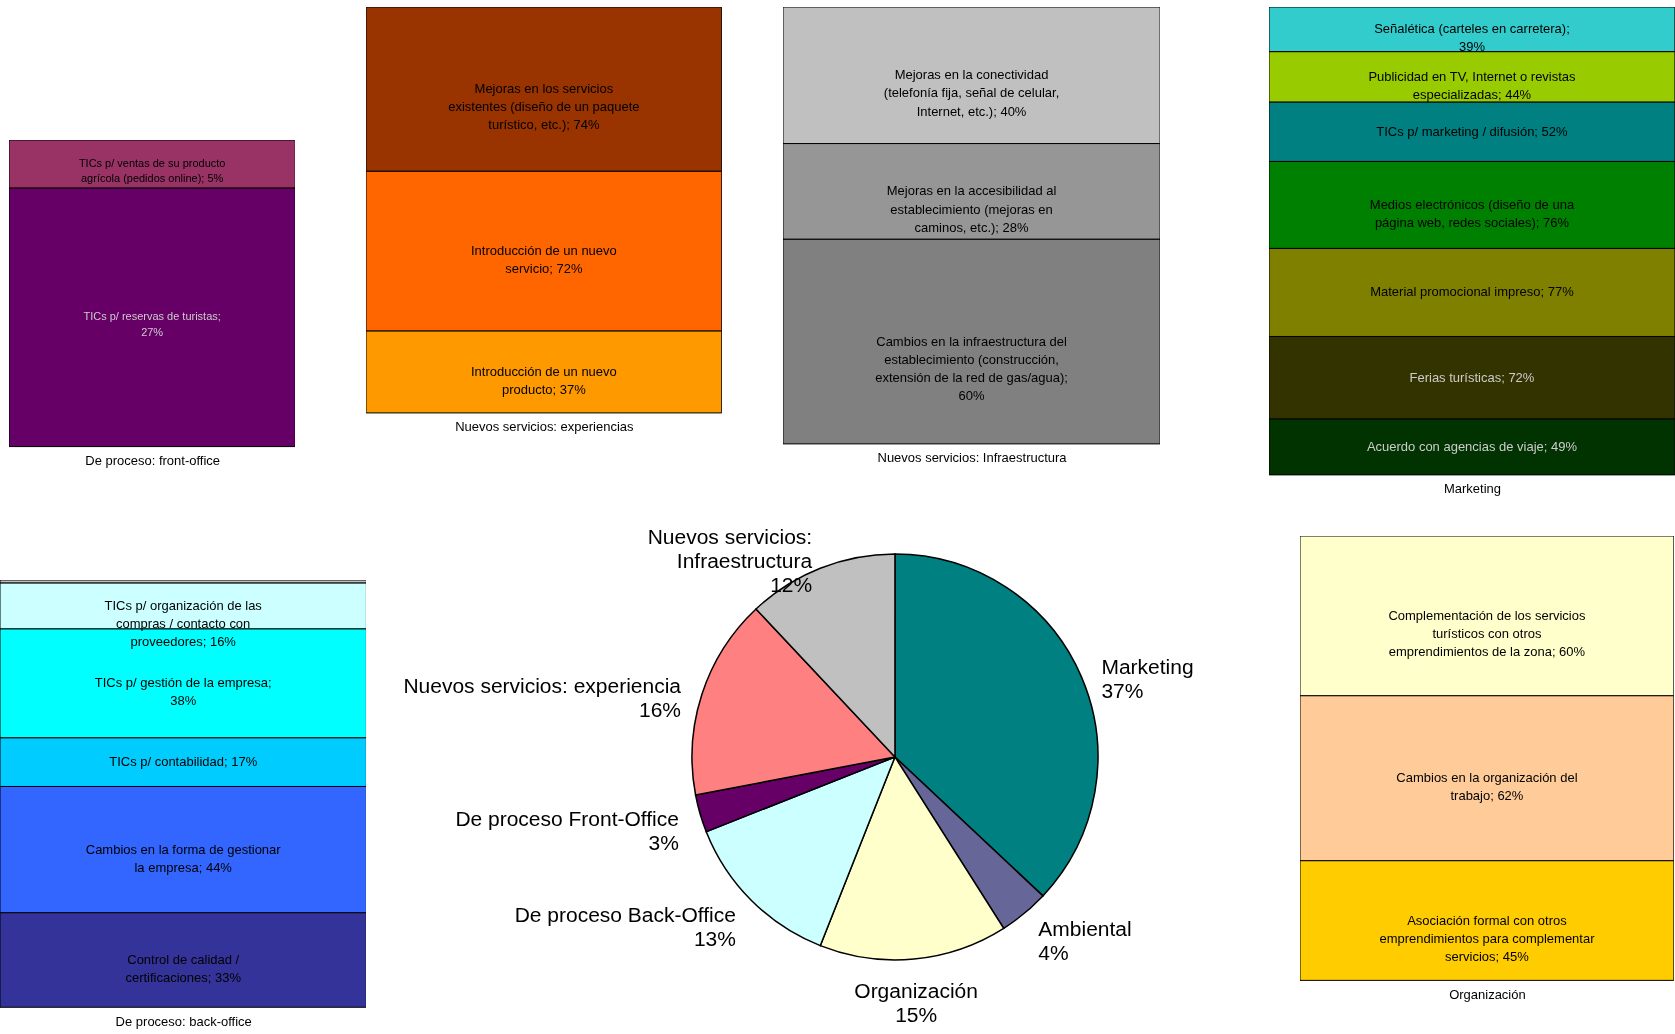 The width and height of the screenshot is (1675, 1034). Describe the element at coordinates (1472, 214) in the screenshot. I see `data-label: Medios electrónicos (diseño de una página web, redes sociales); 76%` at that location.